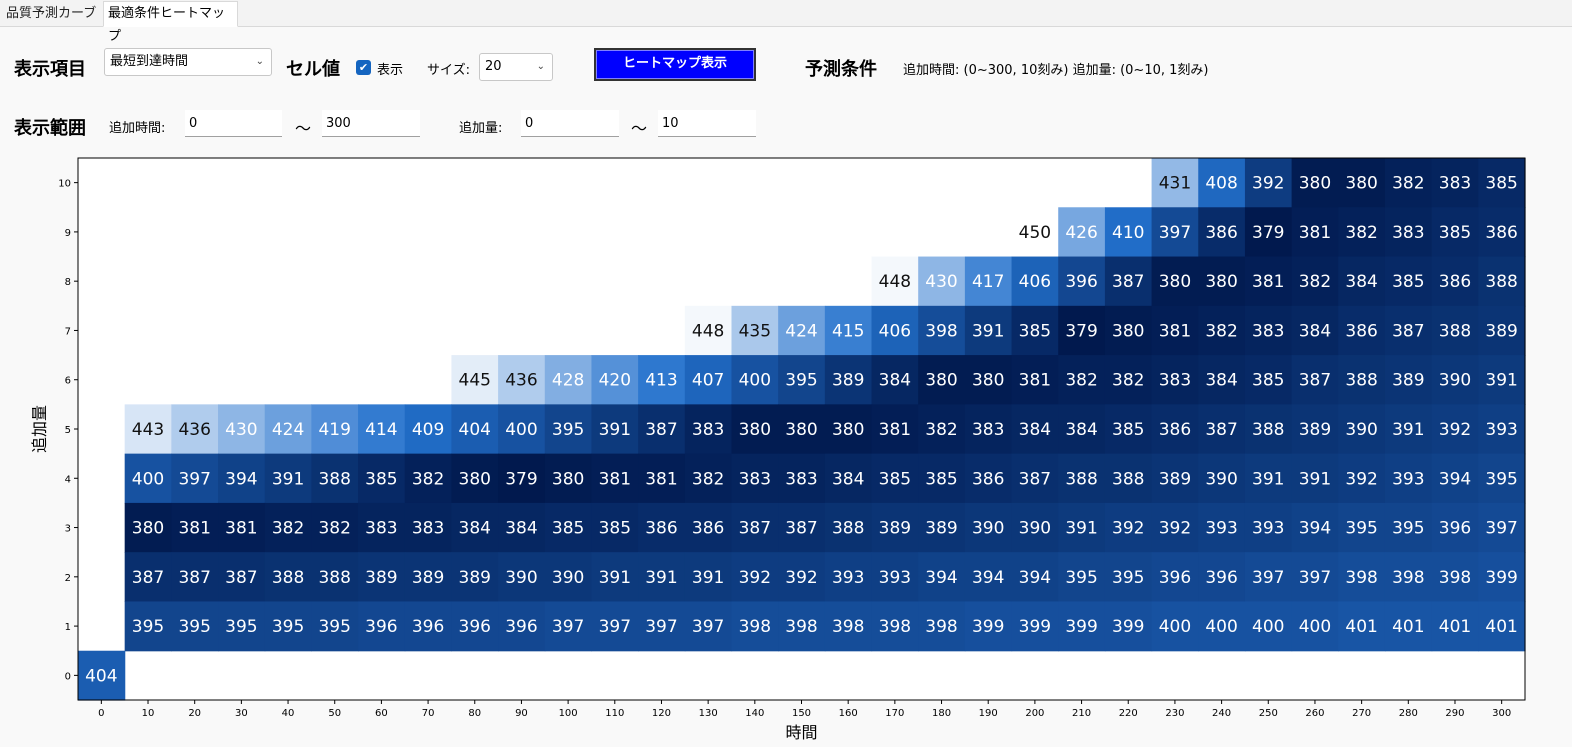  What do you see at coordinates (188, 62) in the screenshot?
I see `display-item-select: 最短到達時間 ⌄` at bounding box center [188, 62].